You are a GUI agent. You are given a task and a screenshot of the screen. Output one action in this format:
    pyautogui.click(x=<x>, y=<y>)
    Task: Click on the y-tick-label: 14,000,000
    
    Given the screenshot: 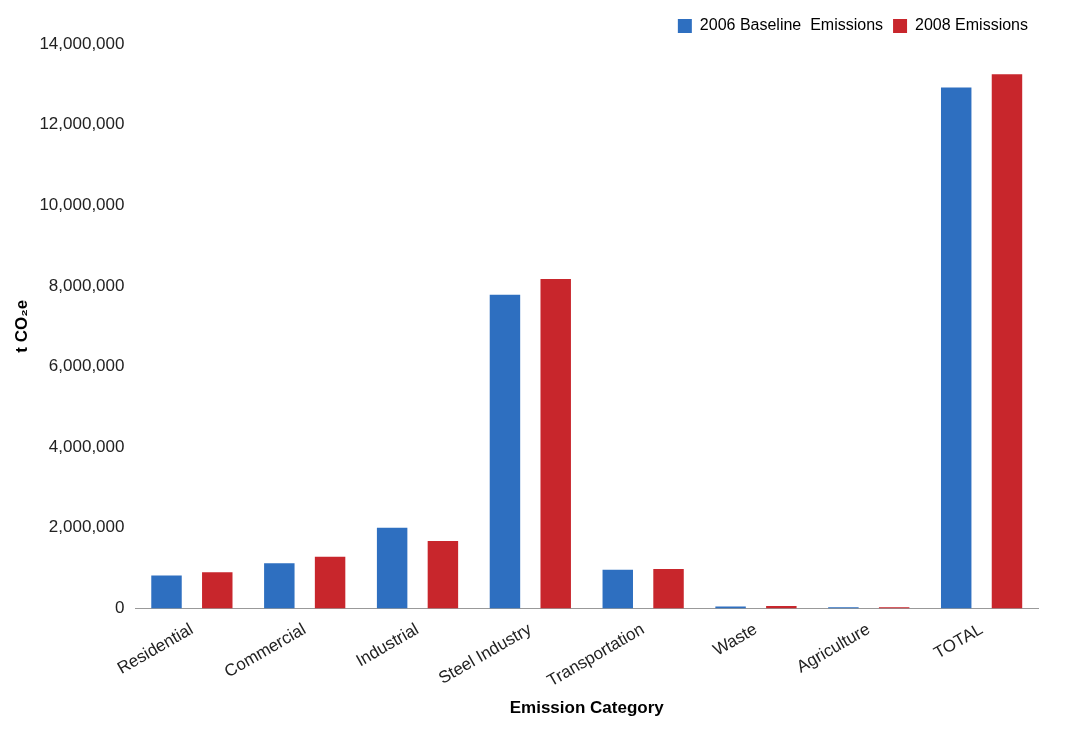 What is the action you would take?
    pyautogui.click(x=82, y=43)
    